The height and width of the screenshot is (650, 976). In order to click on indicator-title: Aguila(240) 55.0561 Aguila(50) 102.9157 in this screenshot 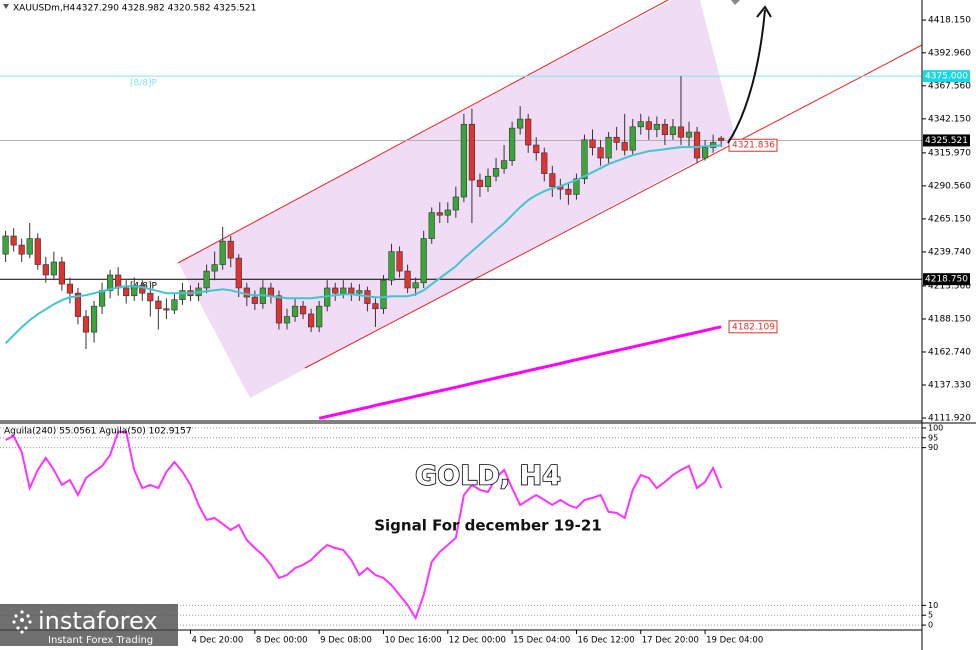, I will do `click(98, 432)`.